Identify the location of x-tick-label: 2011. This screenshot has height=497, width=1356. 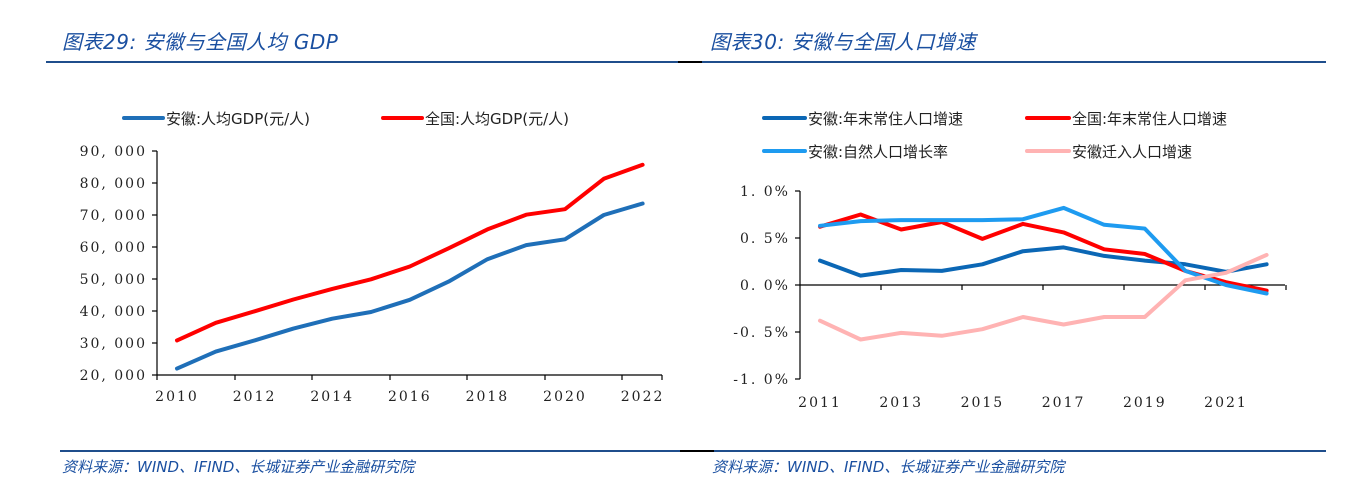
(820, 403).